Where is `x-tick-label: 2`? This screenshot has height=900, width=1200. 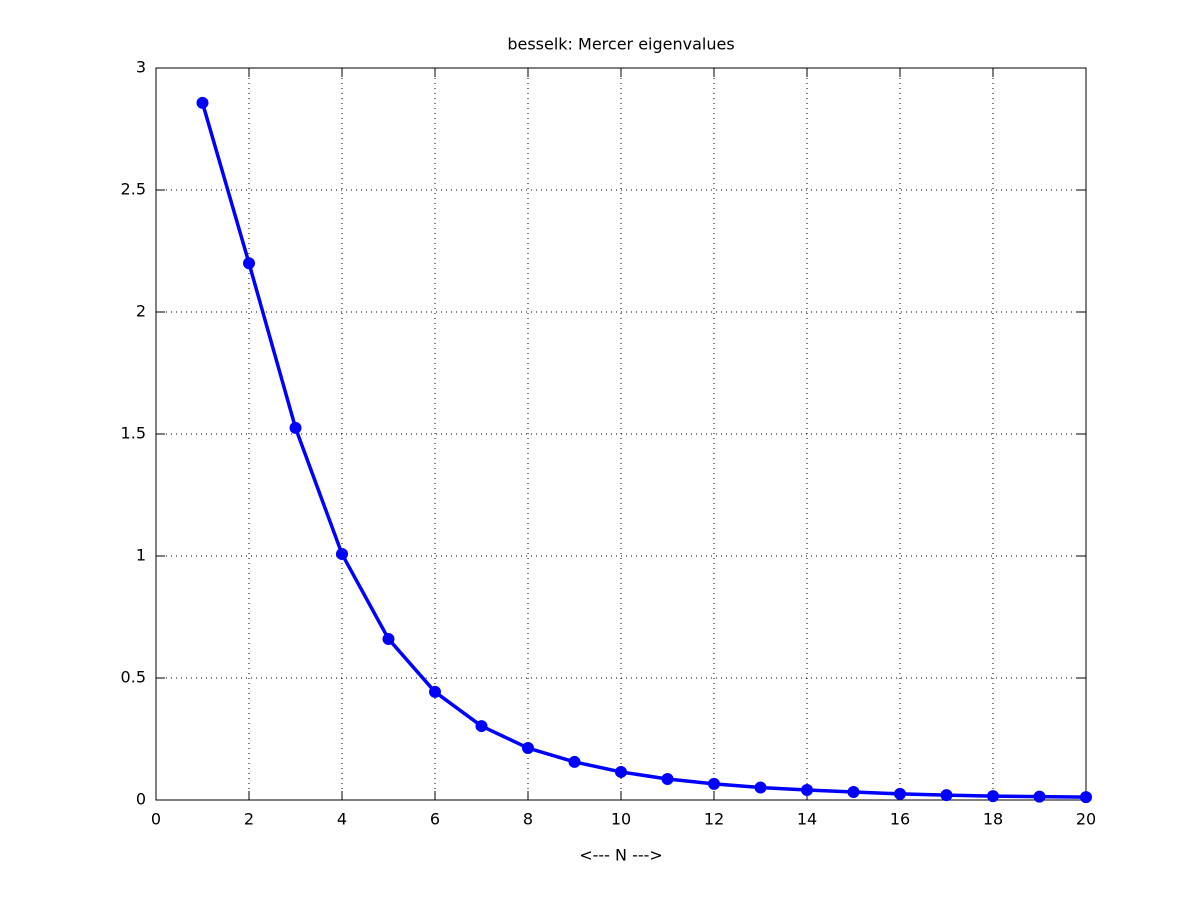
x-tick-label: 2 is located at coordinates (249, 819).